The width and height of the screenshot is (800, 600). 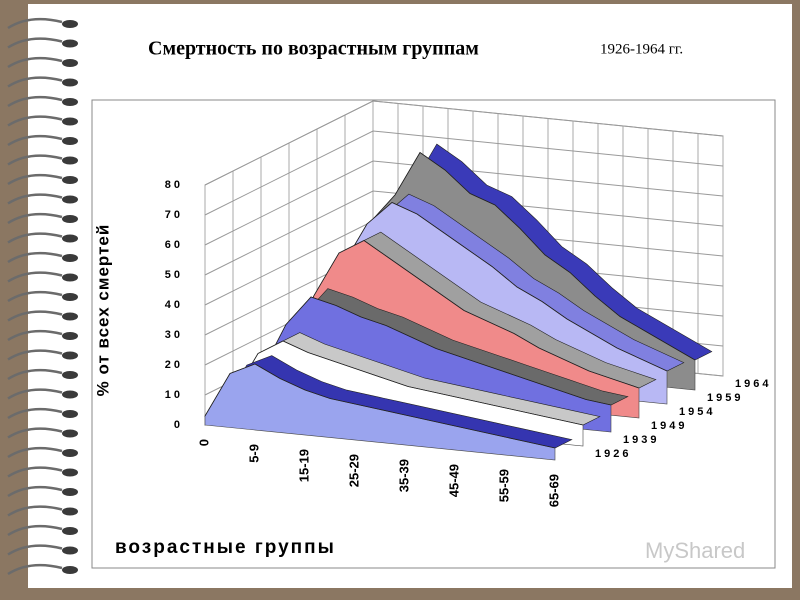 What do you see at coordinates (353, 470) in the screenshot?
I see `x-tick-label: 25-29` at bounding box center [353, 470].